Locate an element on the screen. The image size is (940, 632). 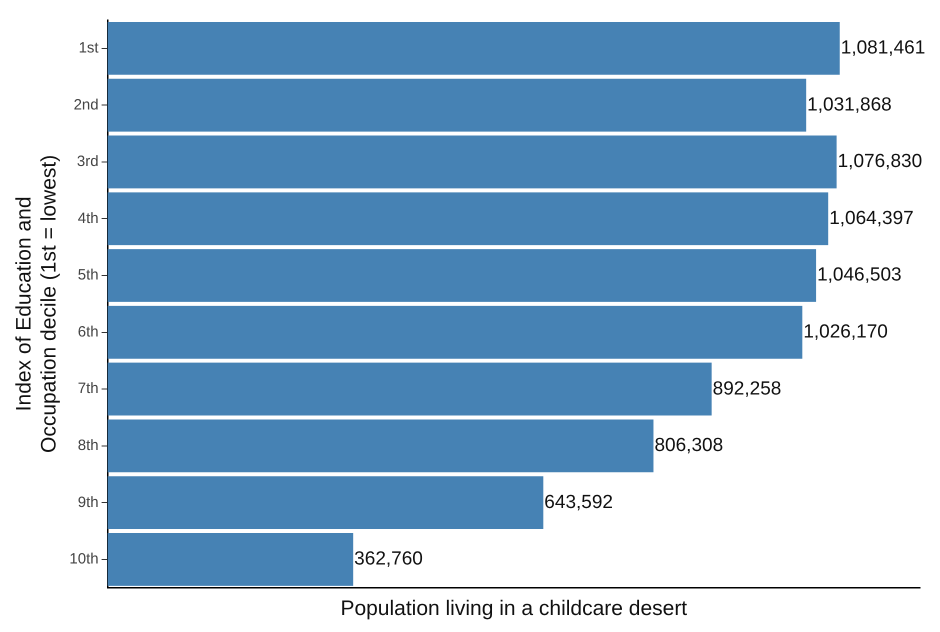
data-label: 1,081,461 is located at coordinates (883, 48).